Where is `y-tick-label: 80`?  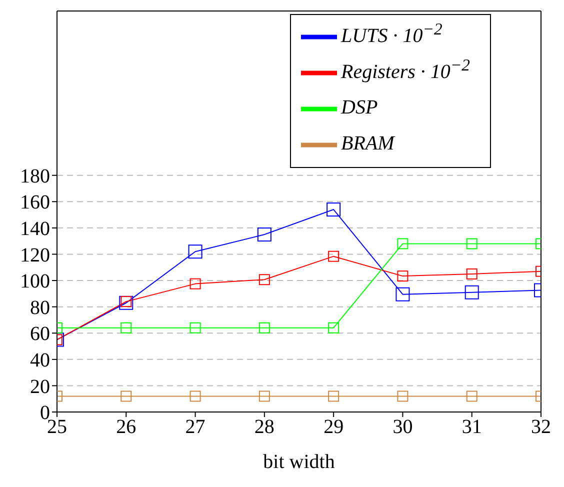 y-tick-label: 80 is located at coordinates (40, 307).